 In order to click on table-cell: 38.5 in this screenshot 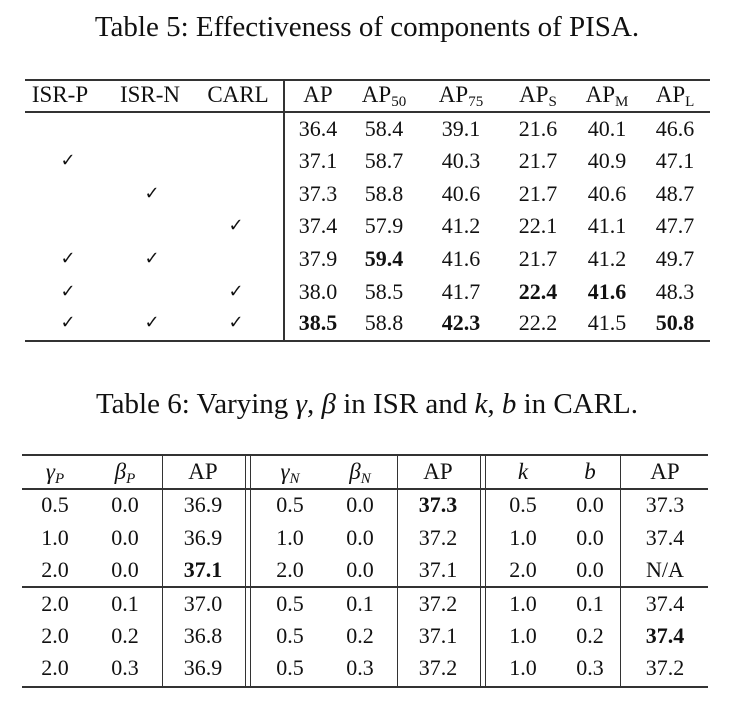, I will do `click(318, 322)`.